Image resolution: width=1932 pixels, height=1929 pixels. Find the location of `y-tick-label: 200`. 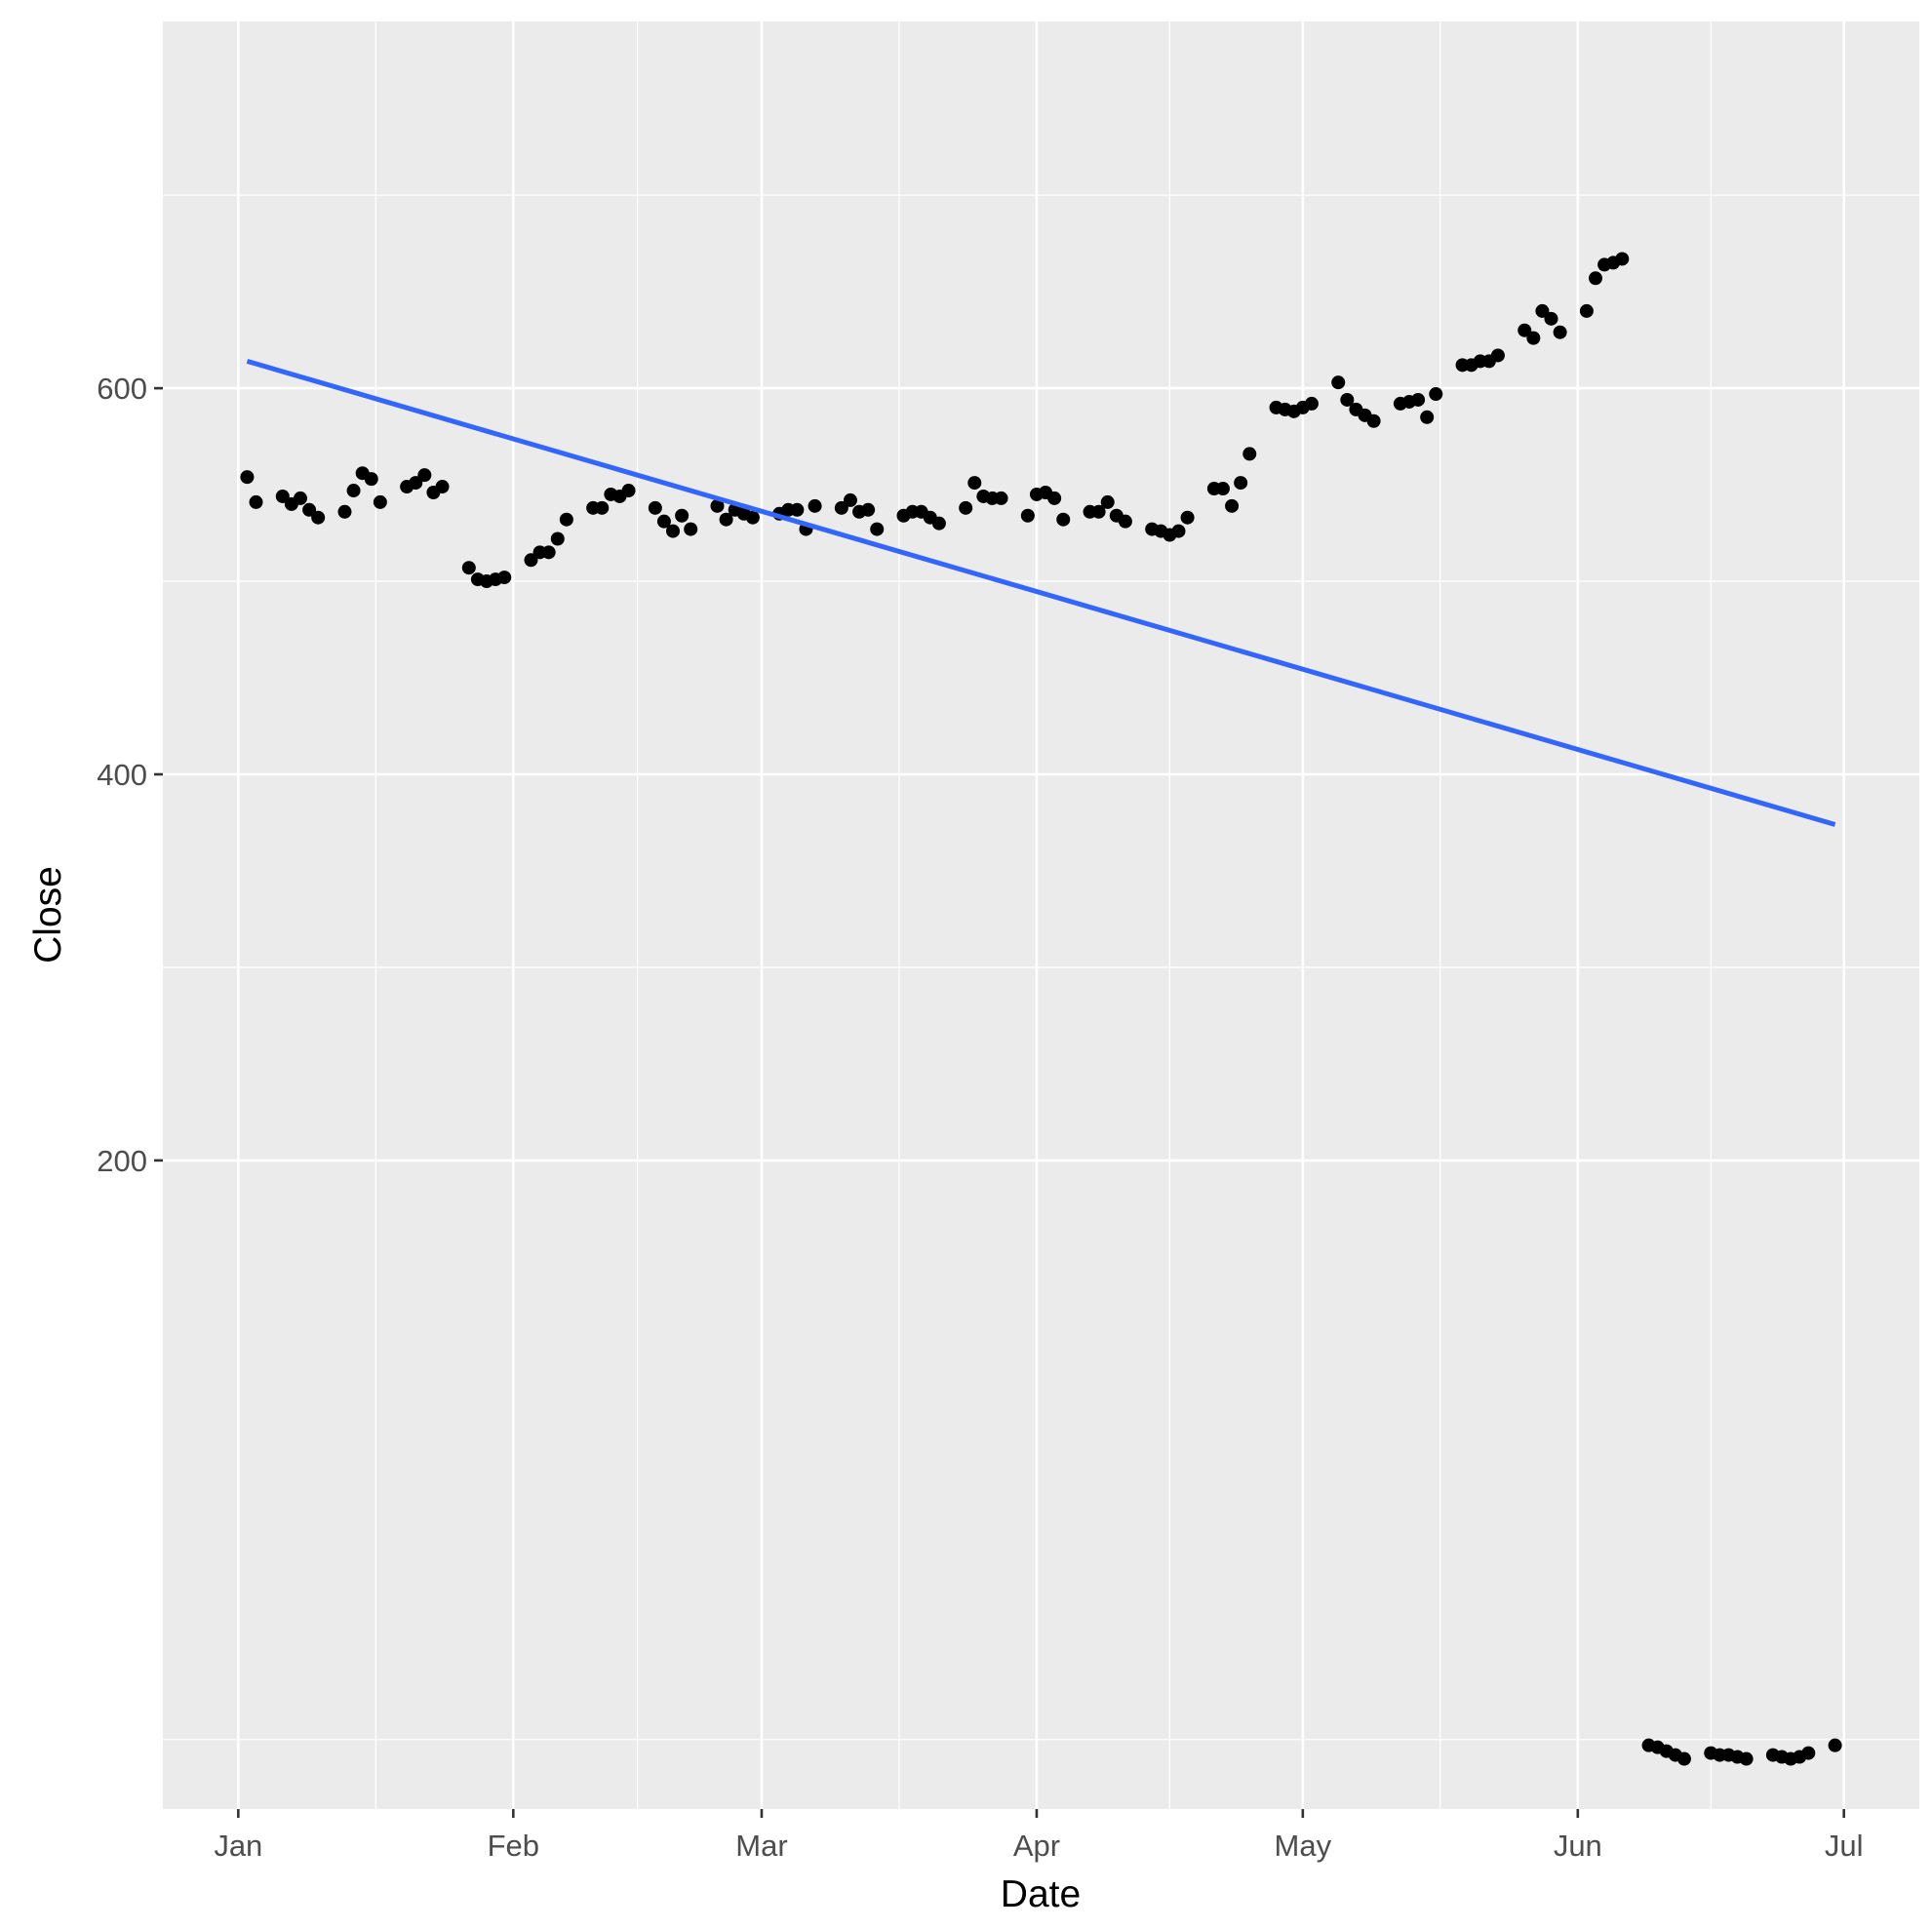

y-tick-label: 200 is located at coordinates (122, 1161).